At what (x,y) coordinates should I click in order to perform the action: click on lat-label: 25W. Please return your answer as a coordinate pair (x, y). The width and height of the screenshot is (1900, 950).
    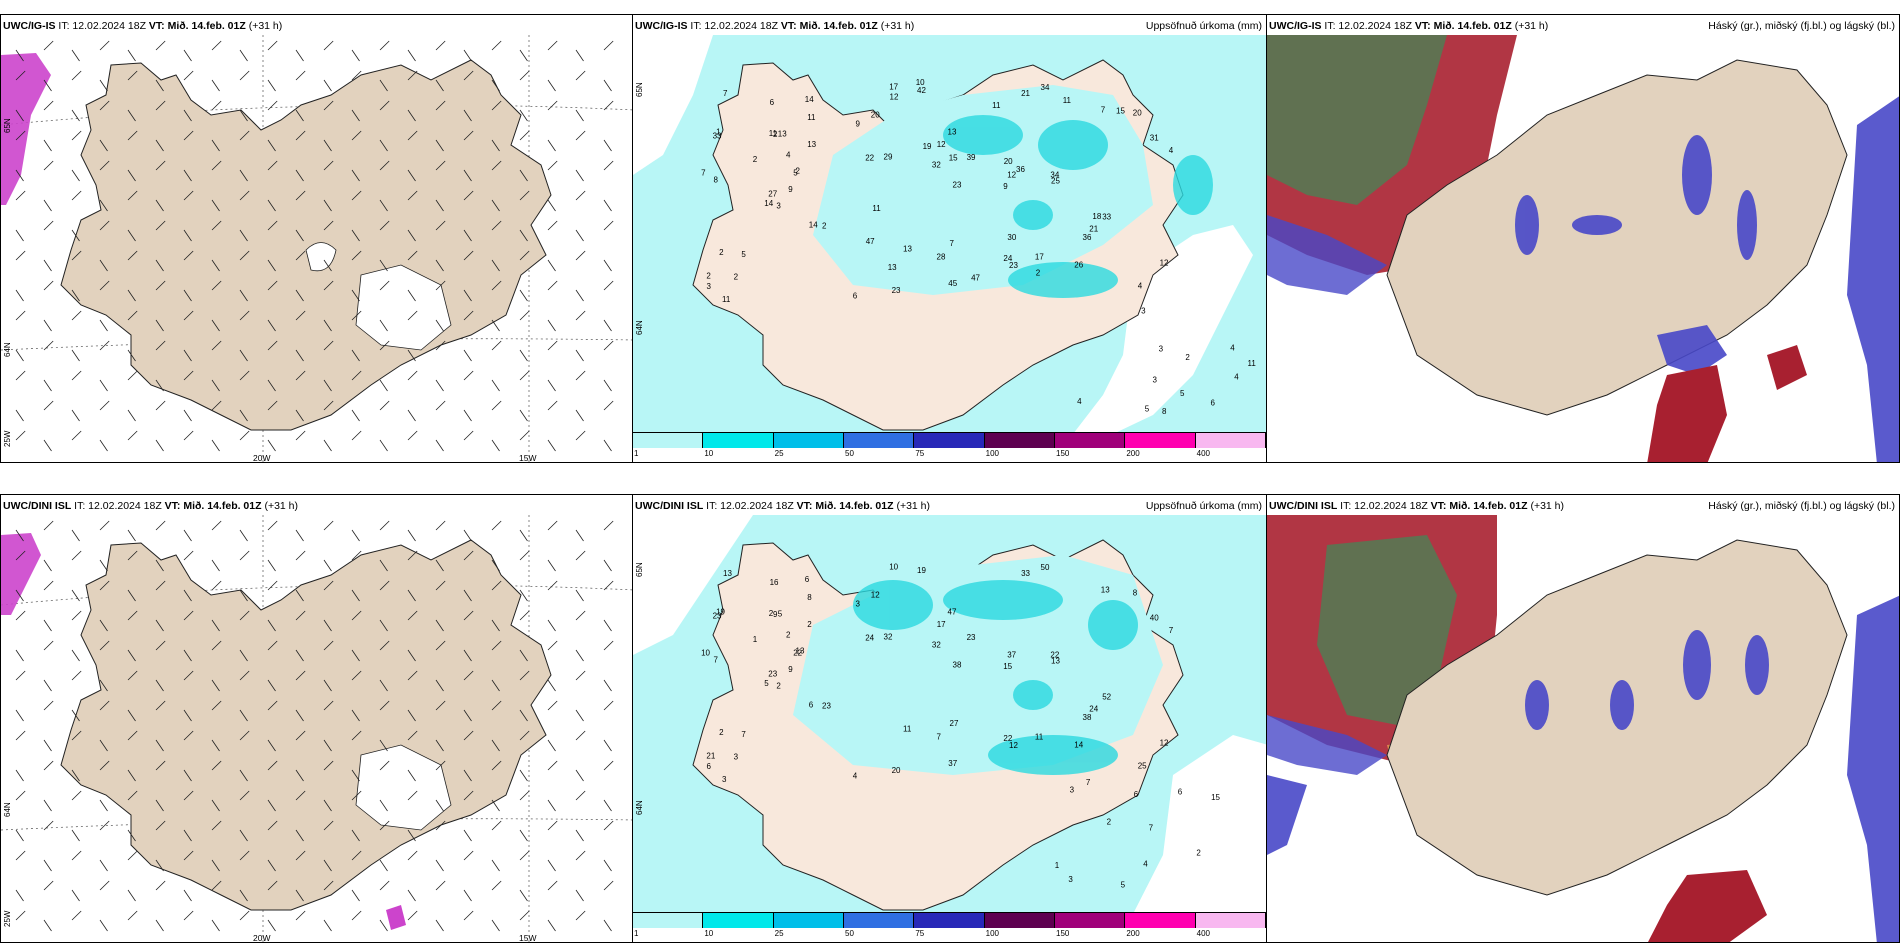
    Looking at the image, I should click on (7, 918).